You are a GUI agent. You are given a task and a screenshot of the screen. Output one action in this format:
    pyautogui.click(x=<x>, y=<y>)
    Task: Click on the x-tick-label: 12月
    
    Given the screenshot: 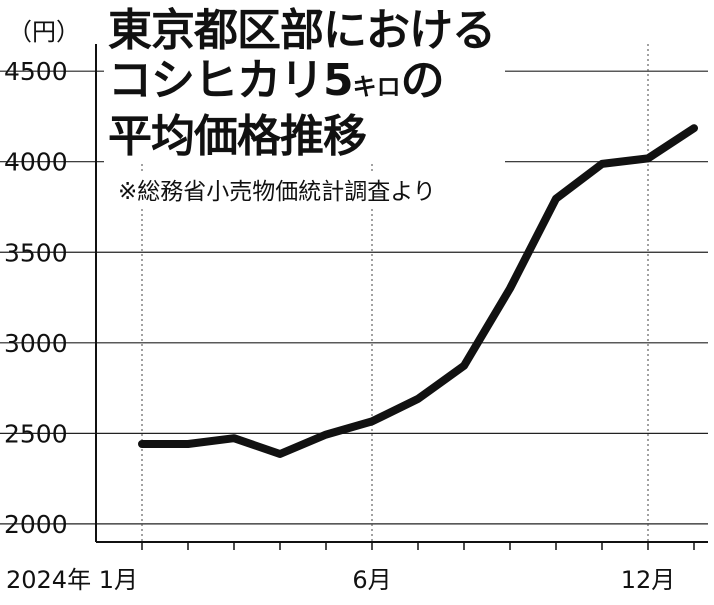 What is the action you would take?
    pyautogui.click(x=648, y=580)
    